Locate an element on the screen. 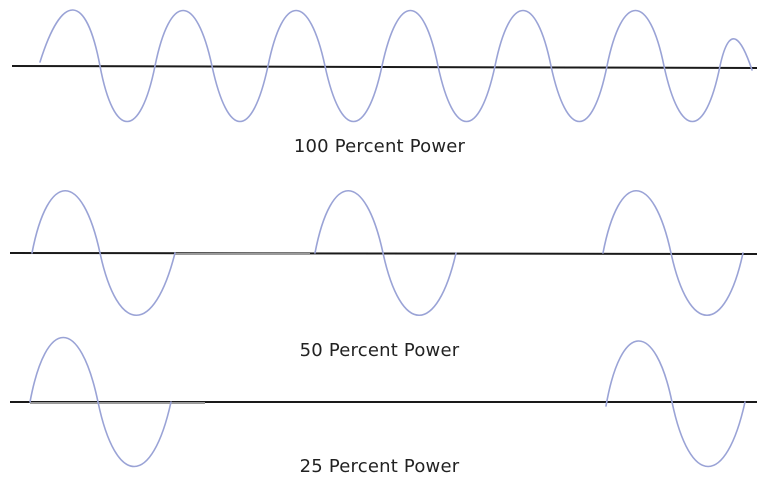 This screenshot has height=481, width=759. caption-25-percent-power: 25 Percent Power is located at coordinates (379, 466).